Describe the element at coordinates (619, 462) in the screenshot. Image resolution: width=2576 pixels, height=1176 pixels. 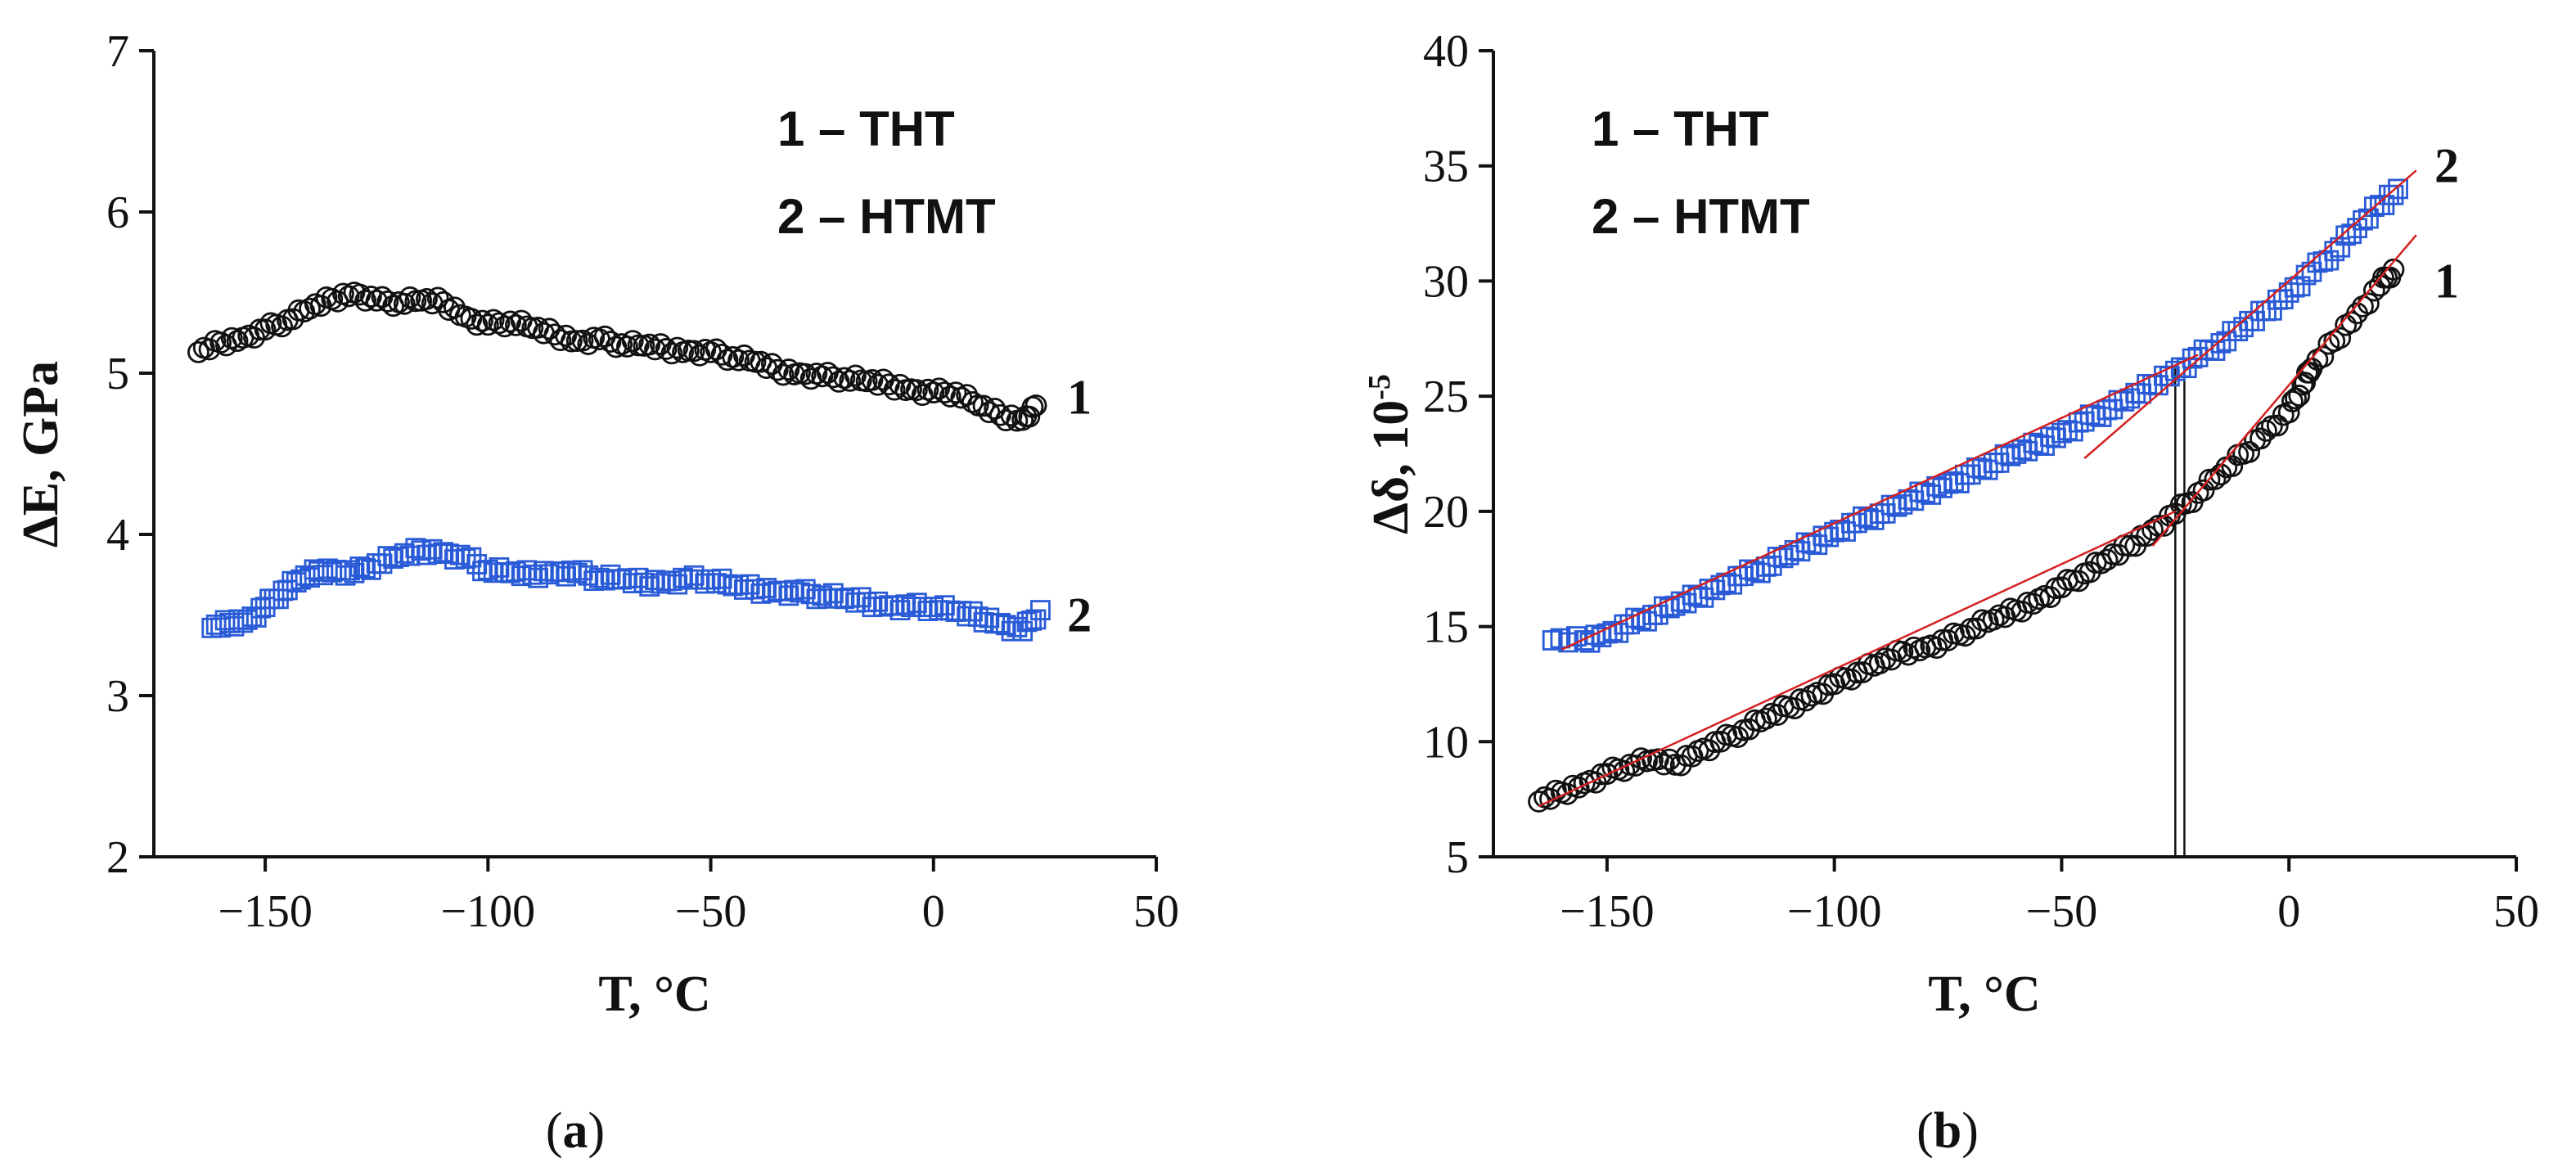
I see `panel-a-data-points` at that location.